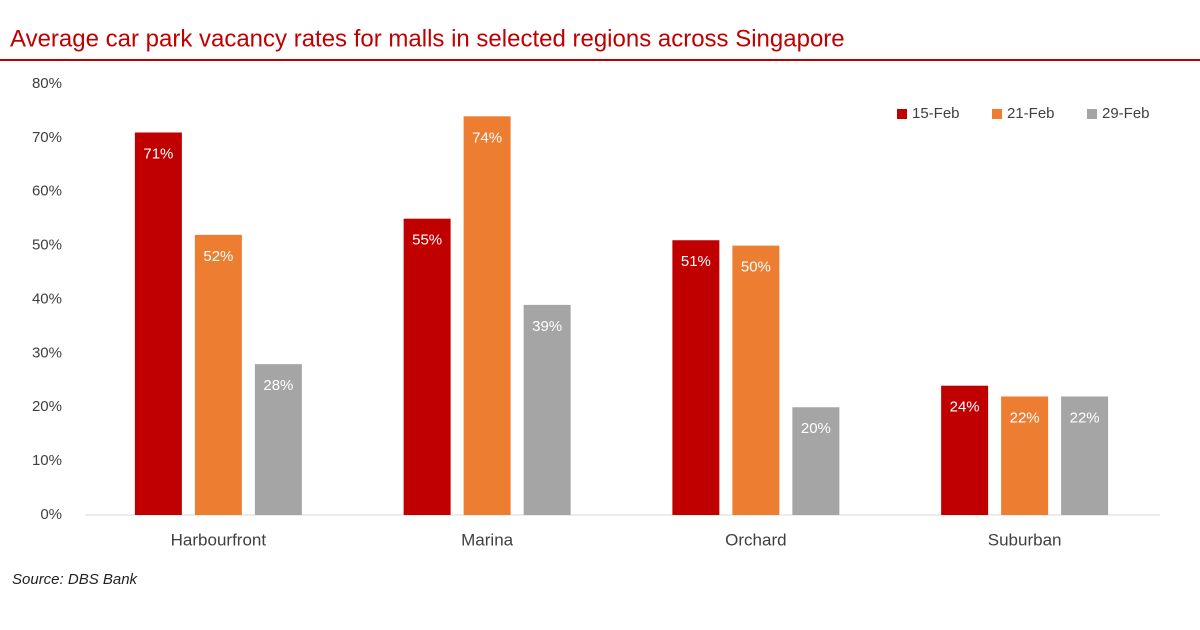 Image resolution: width=1200 pixels, height=630 pixels. Describe the element at coordinates (1025, 539) in the screenshot. I see `x-tick-label: Suburban` at that location.